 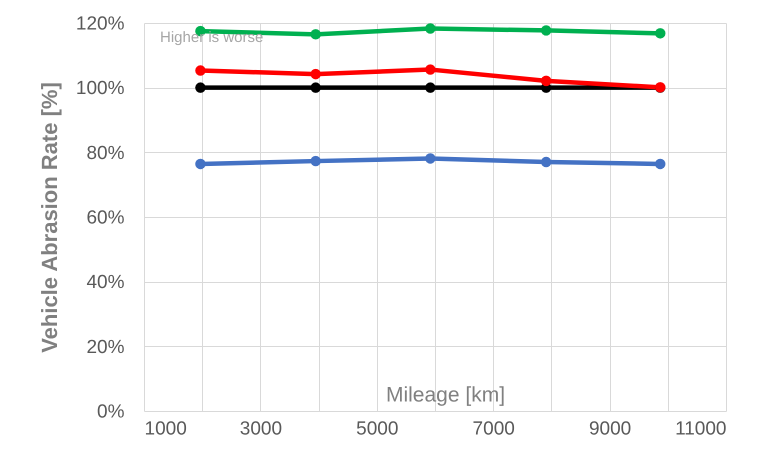 What do you see at coordinates (105, 153) in the screenshot?
I see `y-tick-label: 80%` at bounding box center [105, 153].